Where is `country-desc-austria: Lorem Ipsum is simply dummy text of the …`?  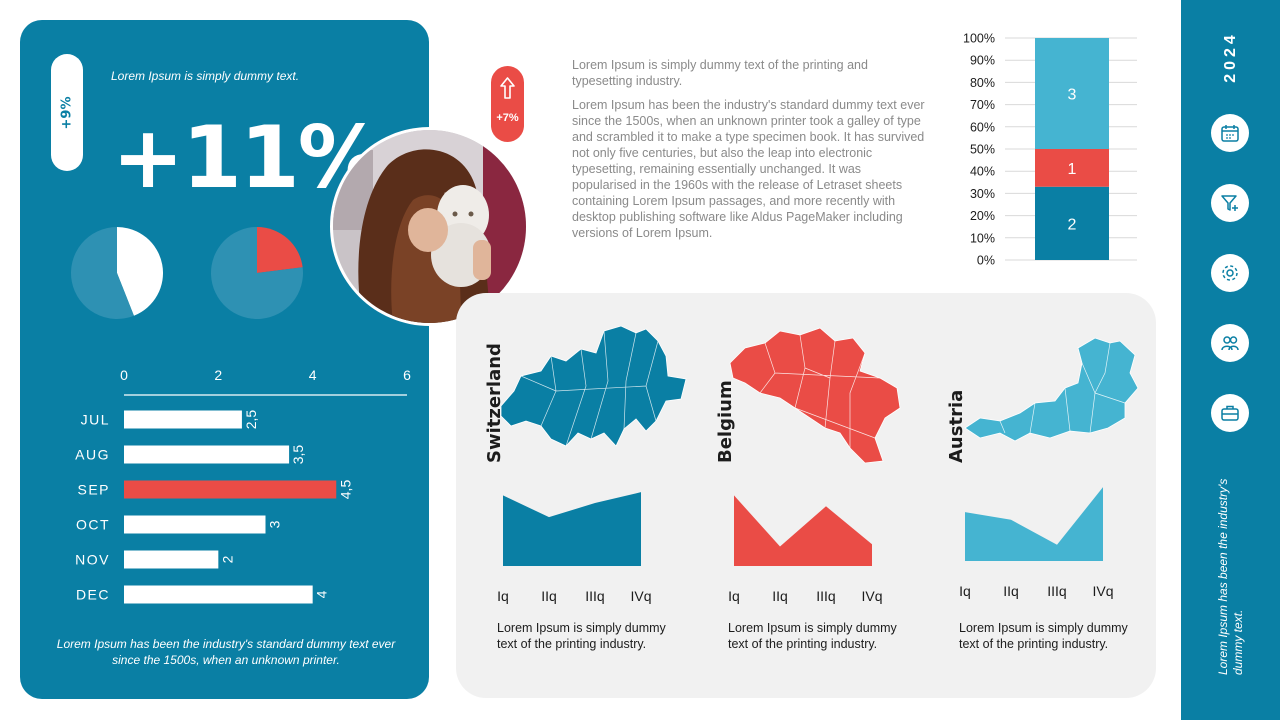 country-desc-austria: Lorem Ipsum is simply dummy text of the … is located at coordinates (1043, 636).